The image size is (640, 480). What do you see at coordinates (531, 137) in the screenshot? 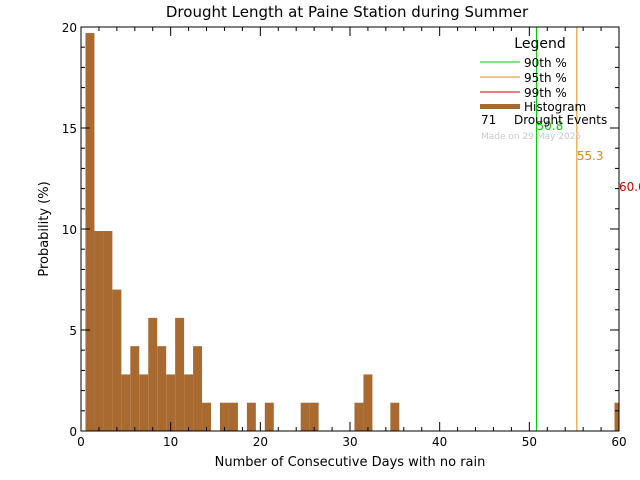
I see `made-on-note: Made on 29 May 2025` at bounding box center [531, 137].